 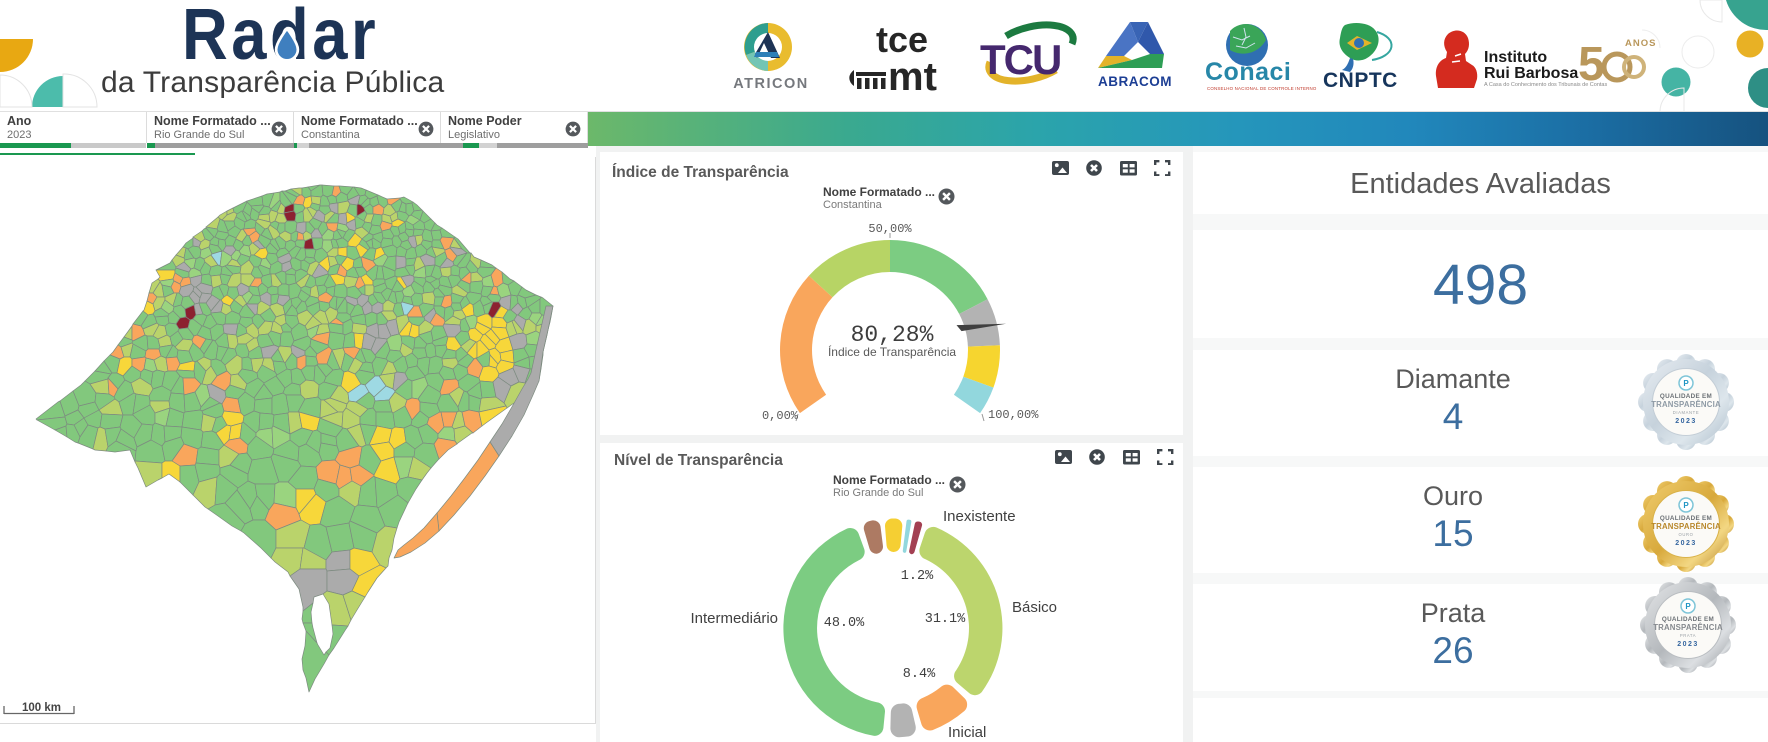 What do you see at coordinates (902, 39) in the screenshot?
I see `svg-text: tce` at bounding box center [902, 39].